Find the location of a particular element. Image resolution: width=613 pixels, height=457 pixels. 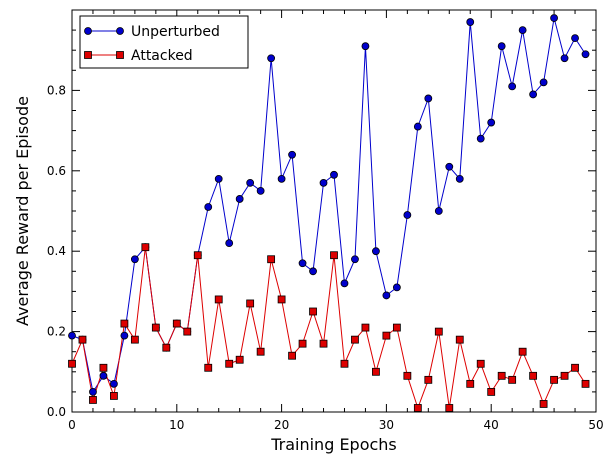

tick-label-y-0.6: 0.6 is located at coordinates (56, 171).